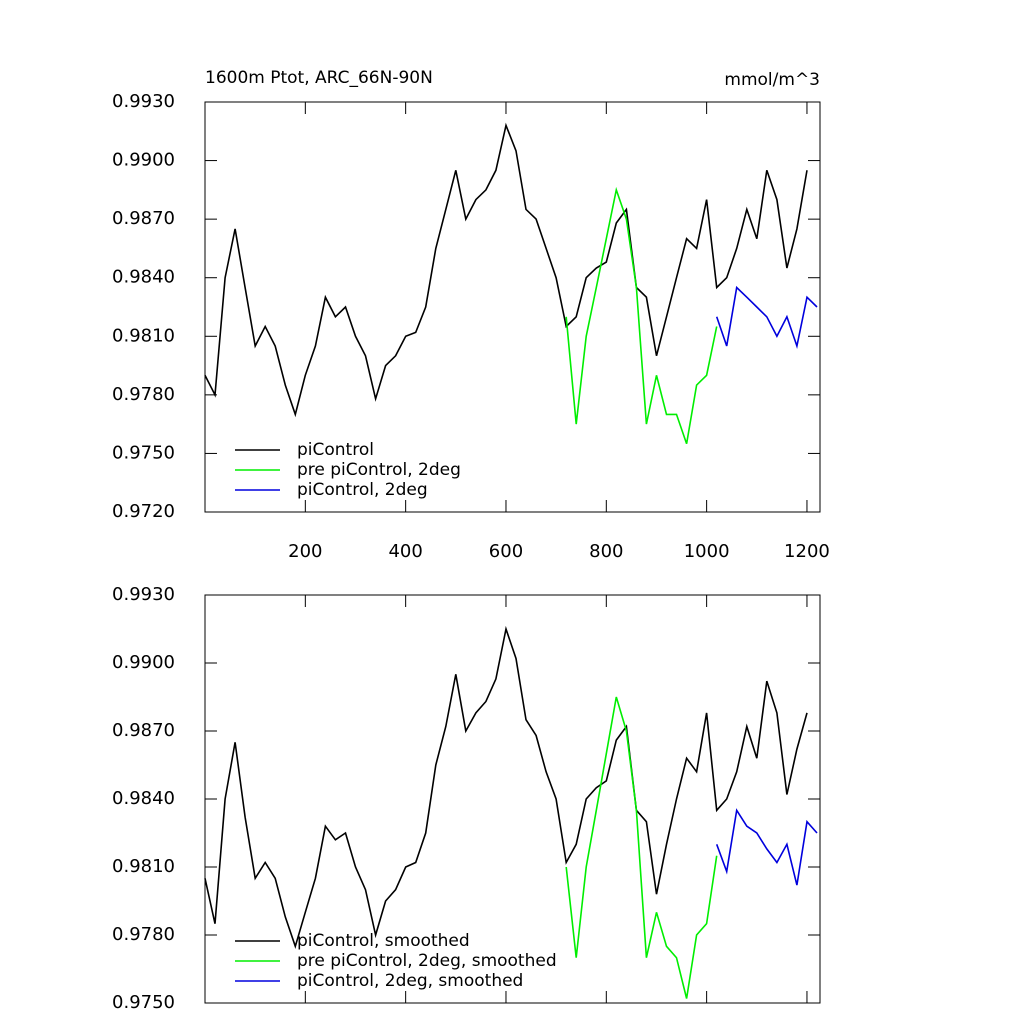 The height and width of the screenshot is (1024, 1024). What do you see at coordinates (143, 511) in the screenshot?
I see `y-tick-label: 0.9720` at bounding box center [143, 511].